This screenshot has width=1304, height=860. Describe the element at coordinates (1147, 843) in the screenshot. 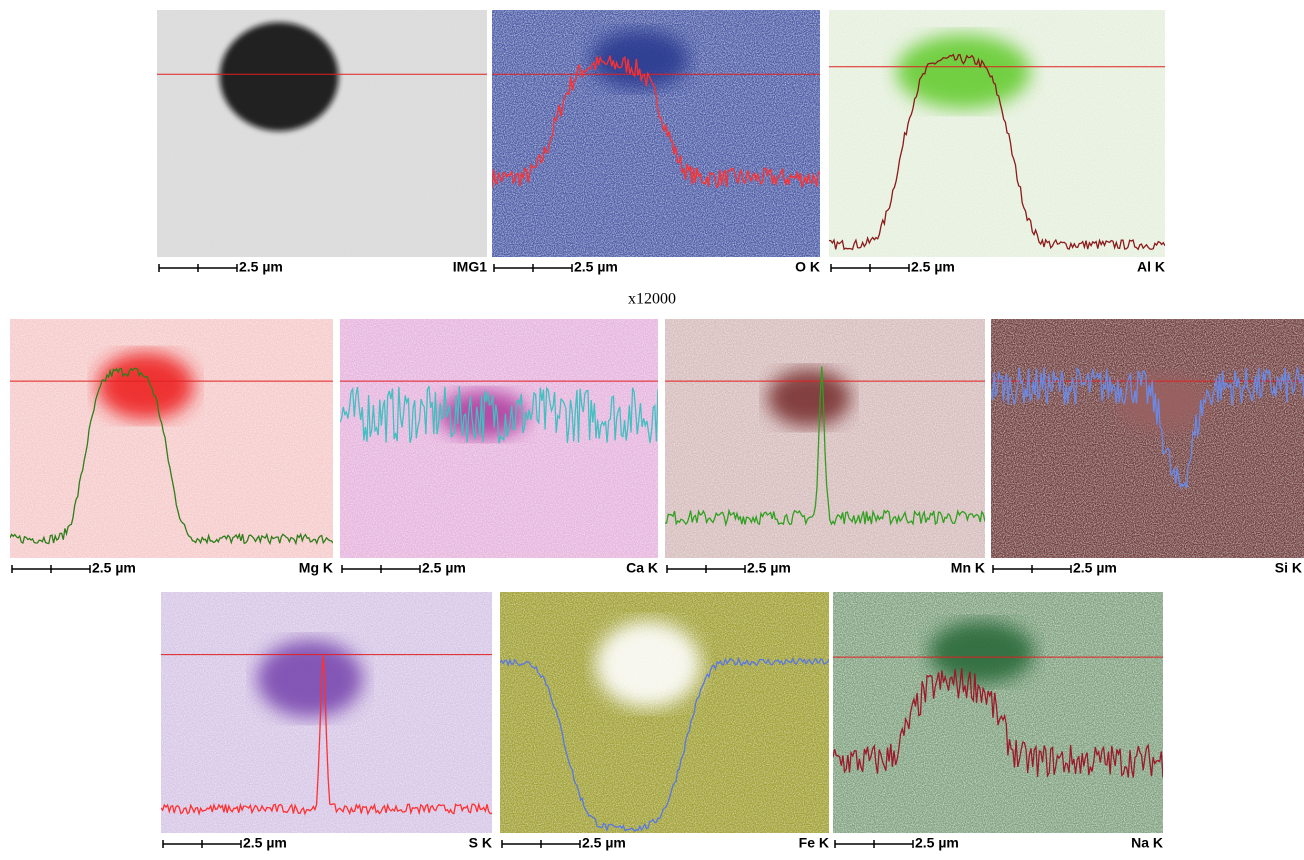

I see `map-label: Na K` at that location.